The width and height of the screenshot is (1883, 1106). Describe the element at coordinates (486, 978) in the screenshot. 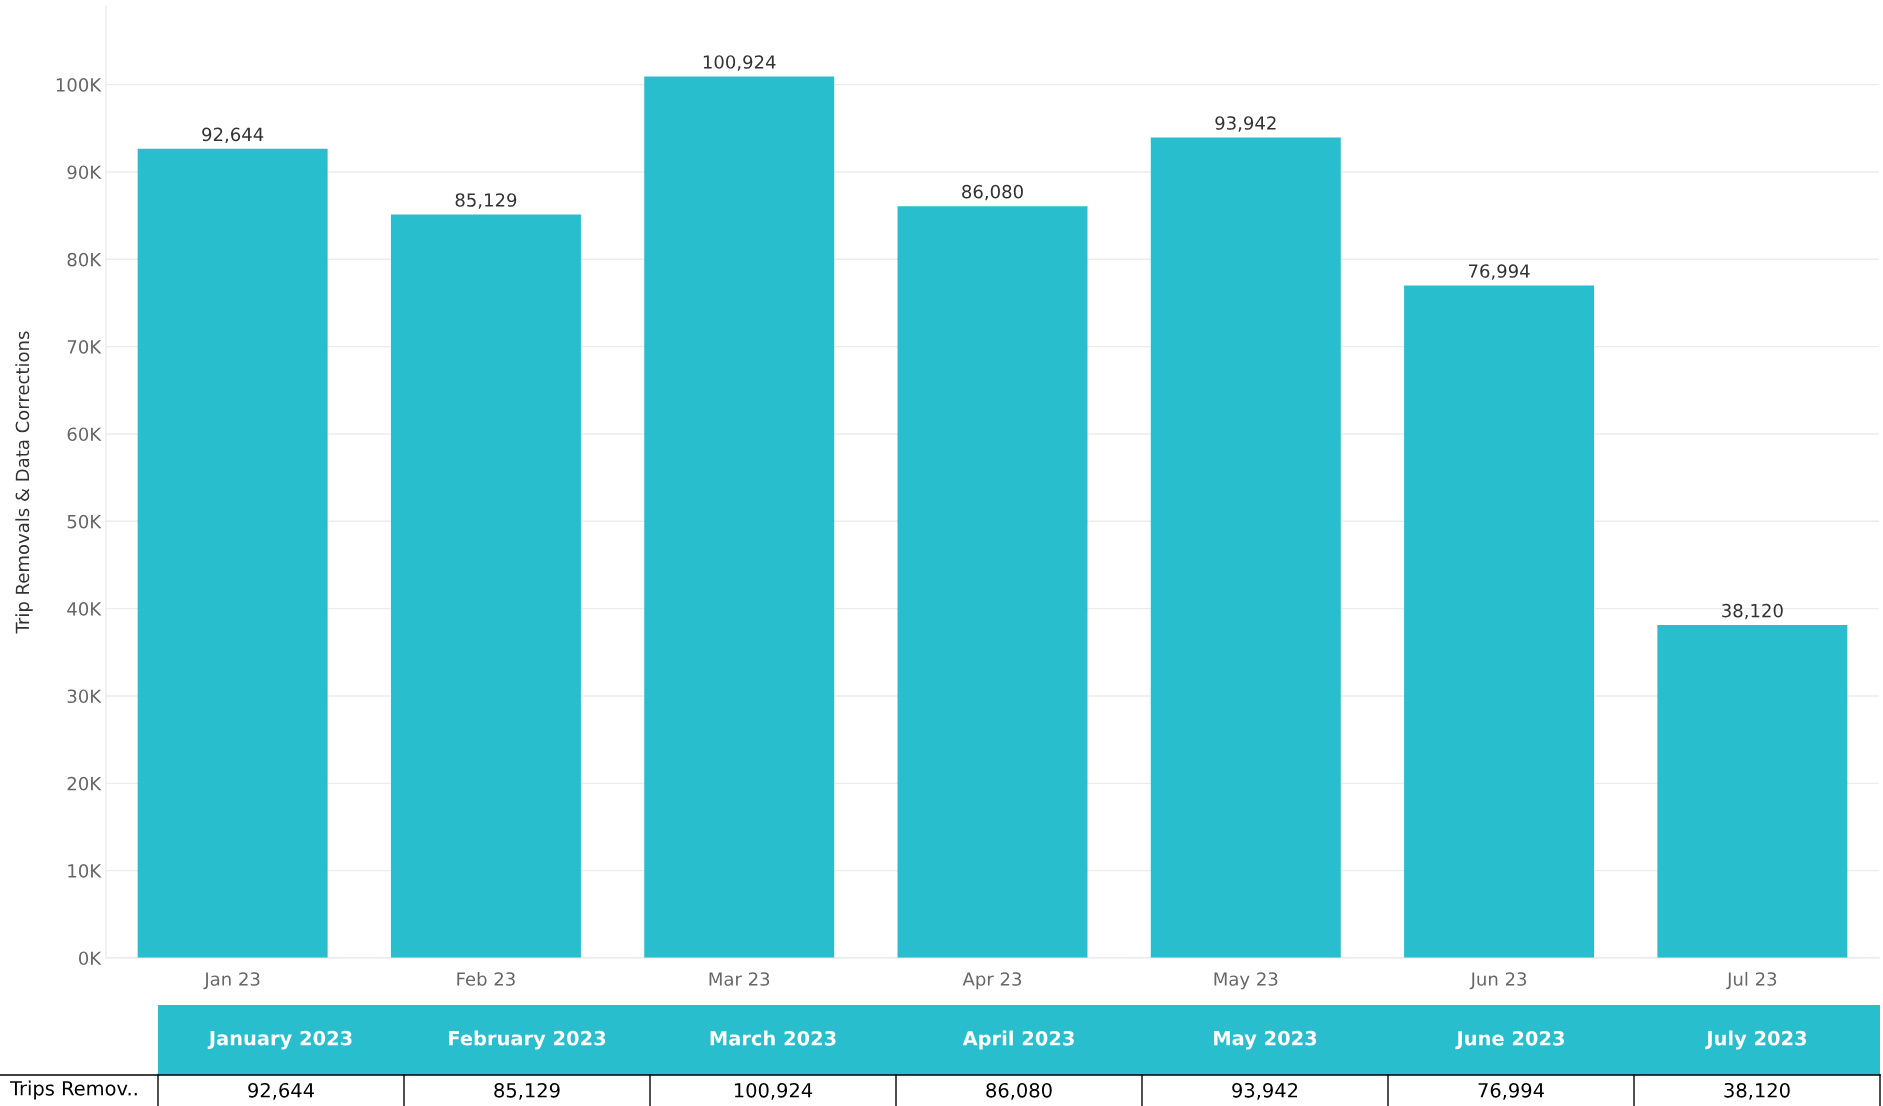

I see `x-tick-label: Feb 23` at that location.